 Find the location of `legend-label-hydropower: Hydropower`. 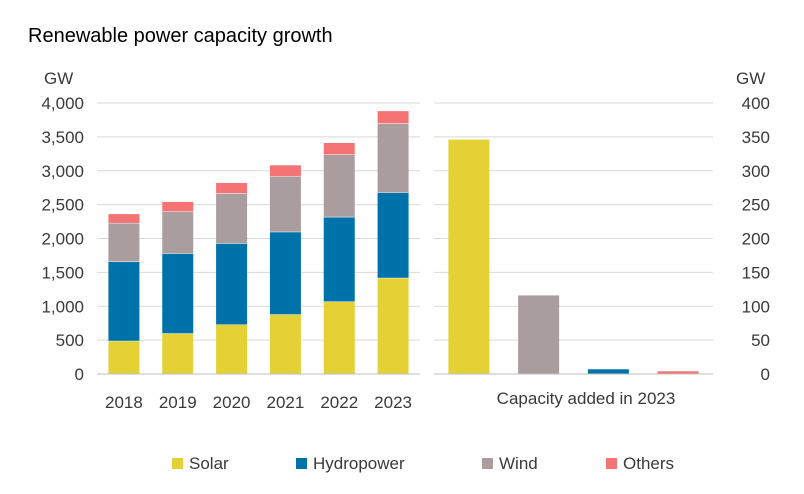

legend-label-hydropower: Hydropower is located at coordinates (359, 463).